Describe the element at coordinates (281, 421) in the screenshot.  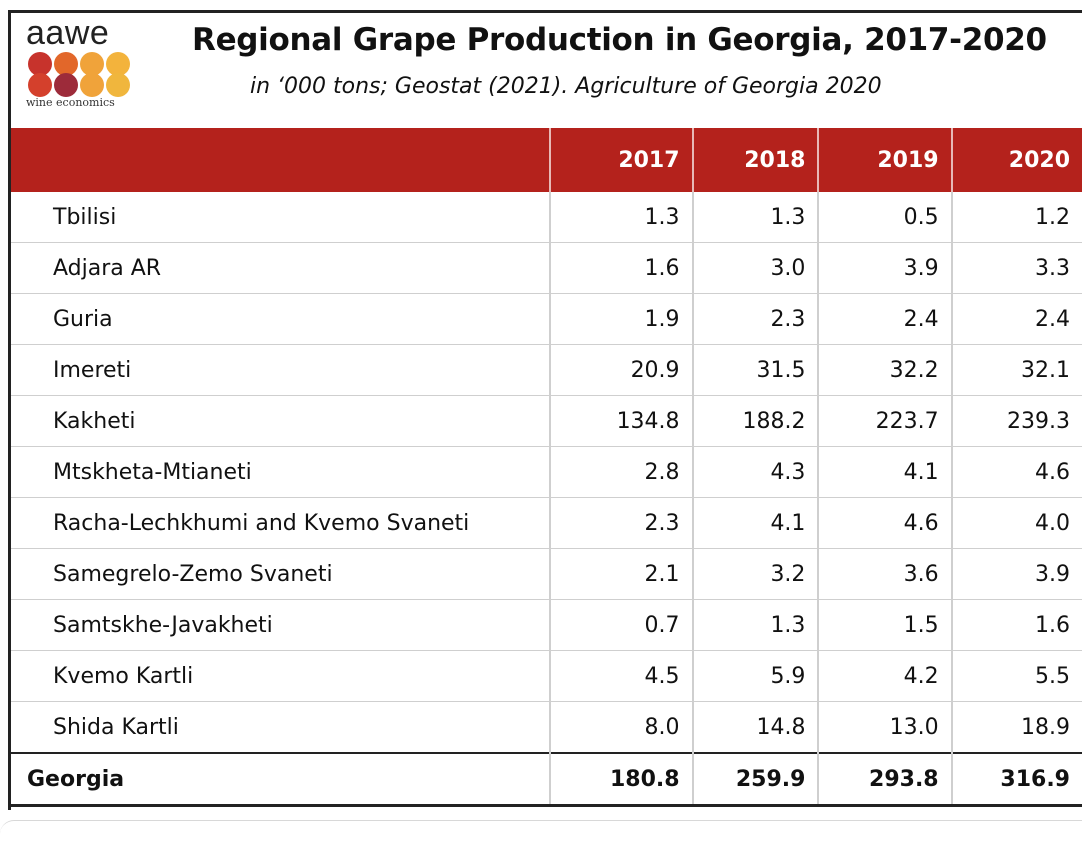
I see `region-label: Kakheti` at that location.